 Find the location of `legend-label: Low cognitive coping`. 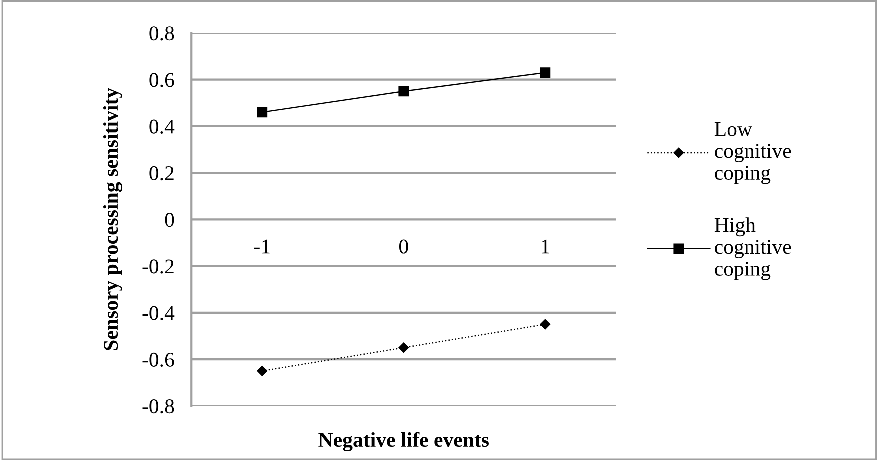

legend-label: Low cognitive coping is located at coordinates (753, 153).